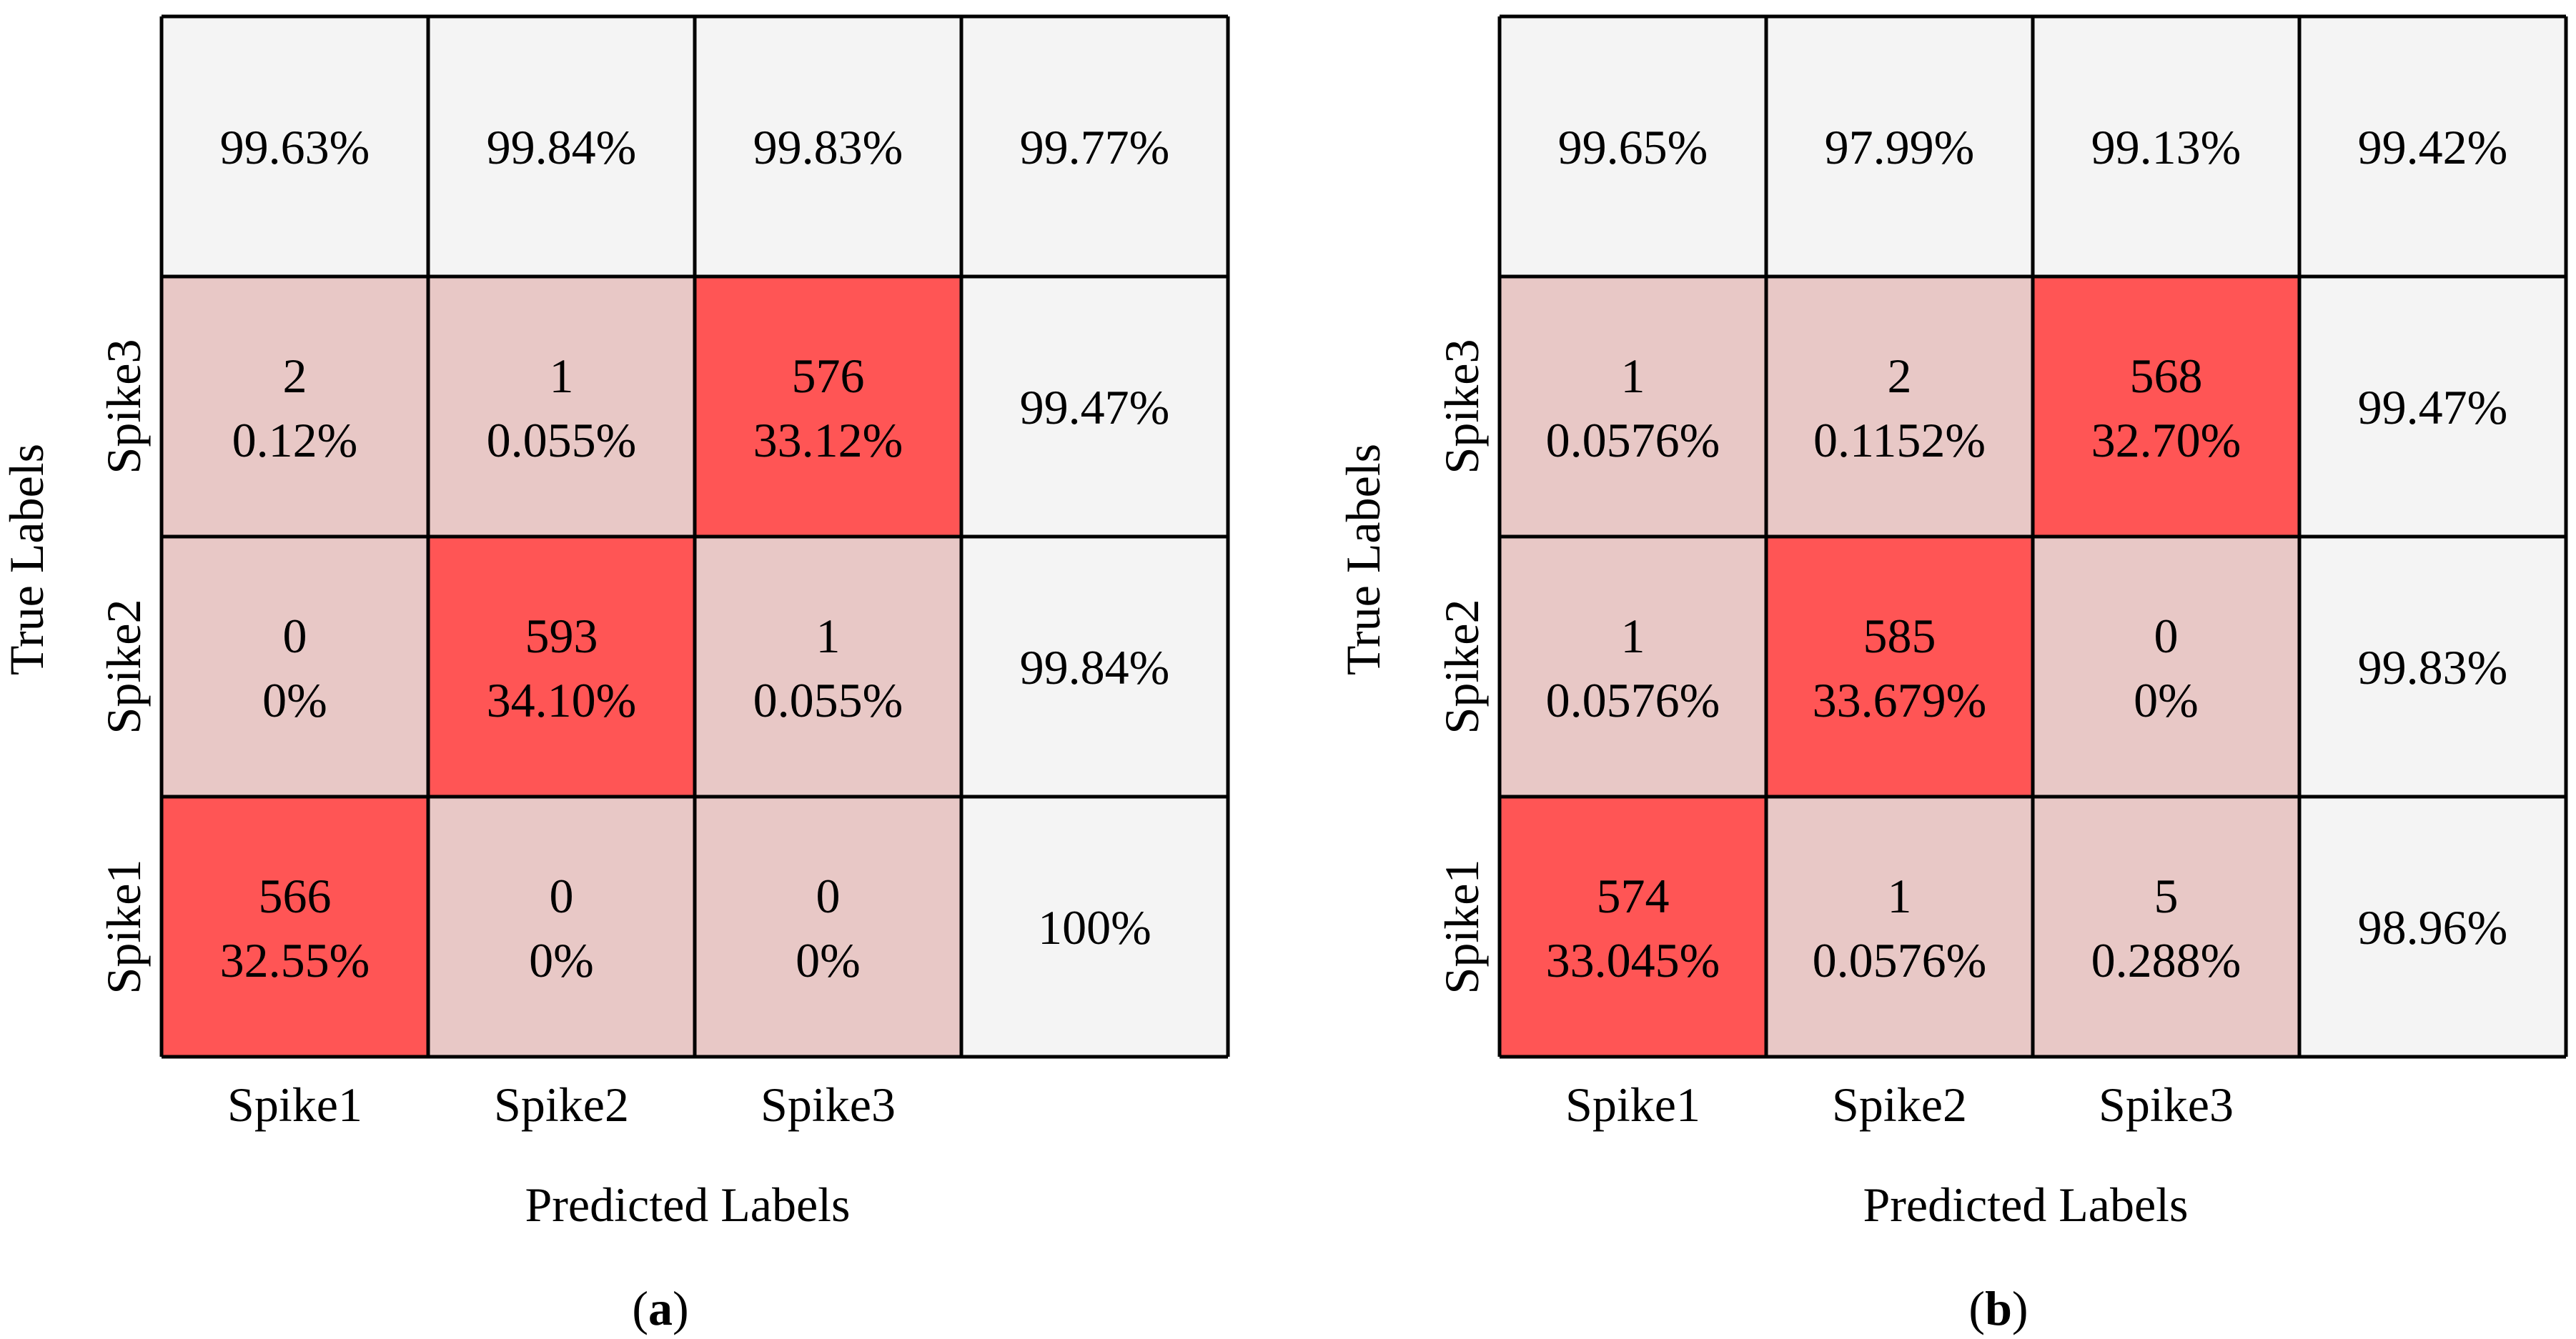  I want to click on column-summary-value: 99.65%, so click(1633, 147).